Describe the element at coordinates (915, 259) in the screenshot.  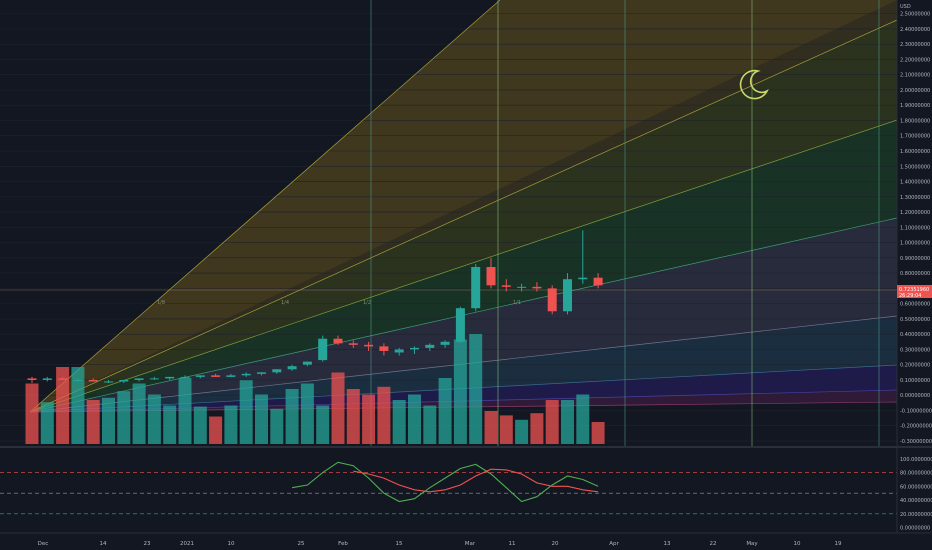
I see `y-tick-label: 0.90000000` at that location.